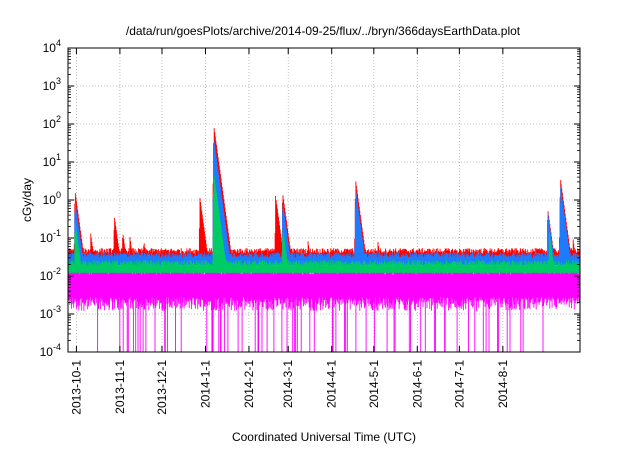  What do you see at coordinates (162, 387) in the screenshot?
I see `x-tick-label: 2013-12-1` at bounding box center [162, 387].